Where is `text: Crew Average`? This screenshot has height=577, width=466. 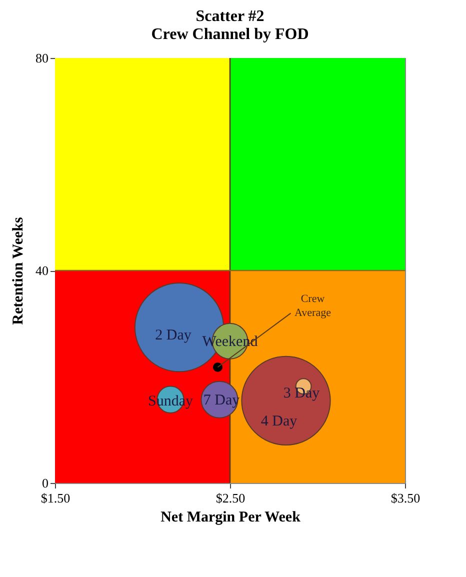
text: Crew Average is located at coordinates (313, 306).